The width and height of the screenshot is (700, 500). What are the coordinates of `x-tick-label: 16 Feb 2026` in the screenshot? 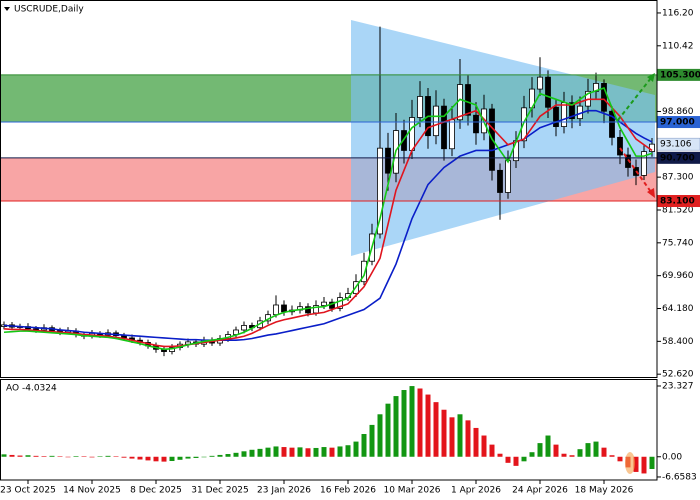 It's located at (348, 491).